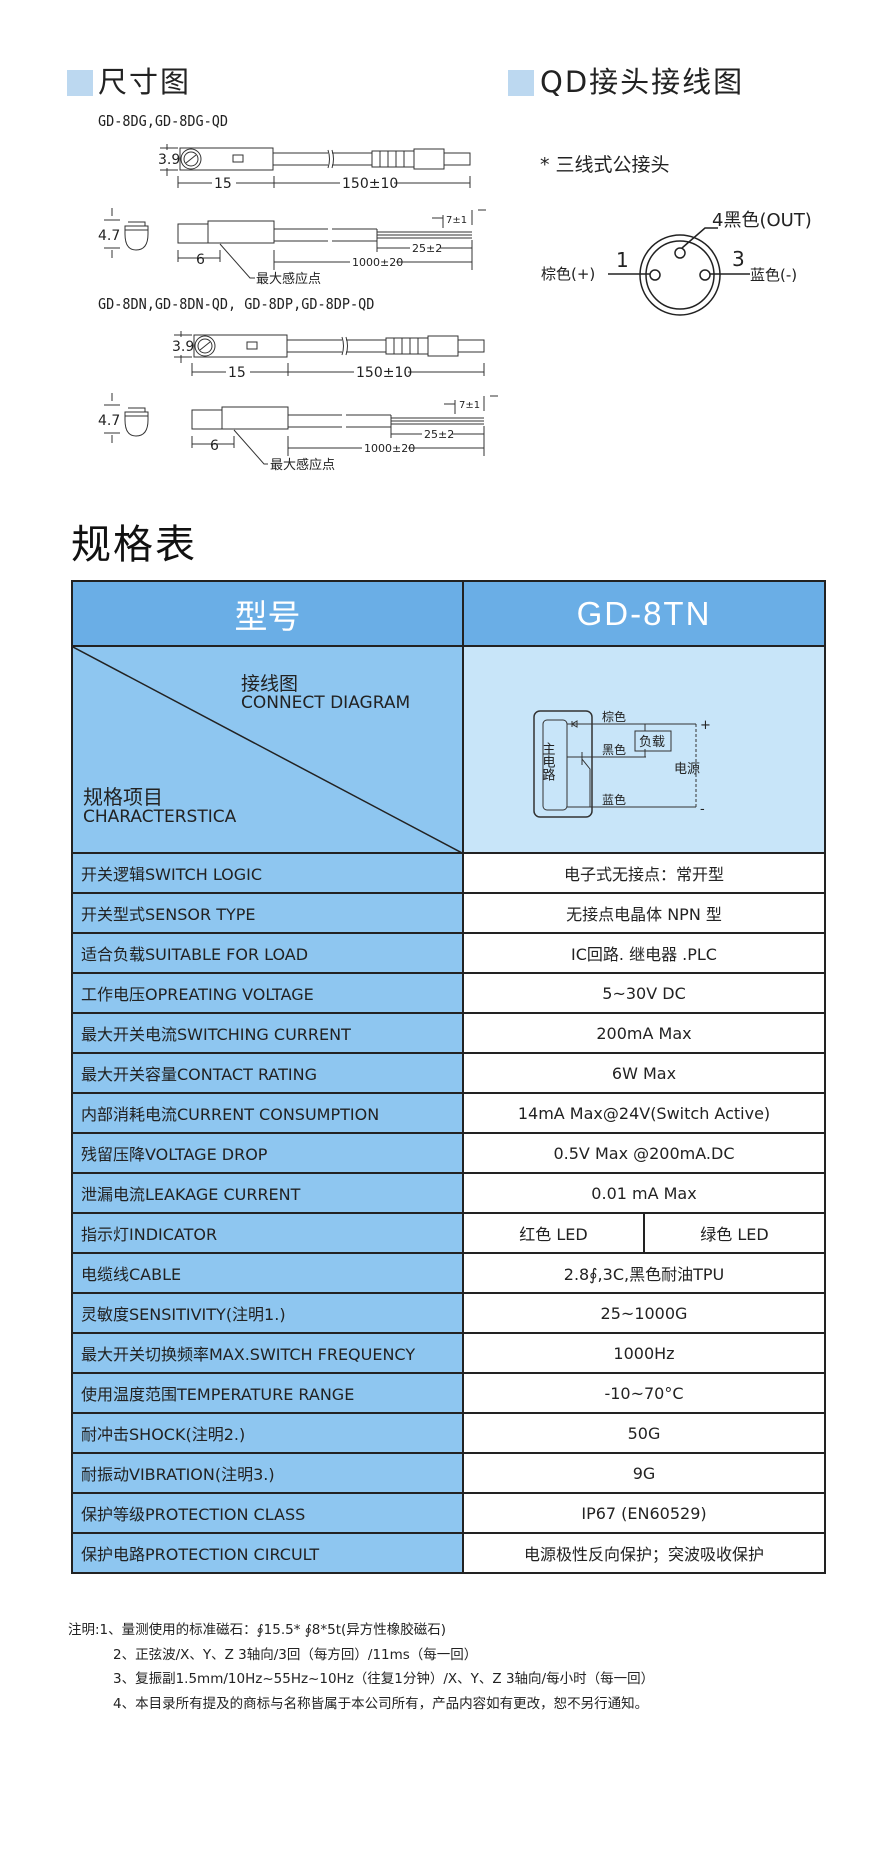 The width and height of the screenshot is (891, 1857). I want to click on qd-title: QD接头接线图, so click(642, 82).